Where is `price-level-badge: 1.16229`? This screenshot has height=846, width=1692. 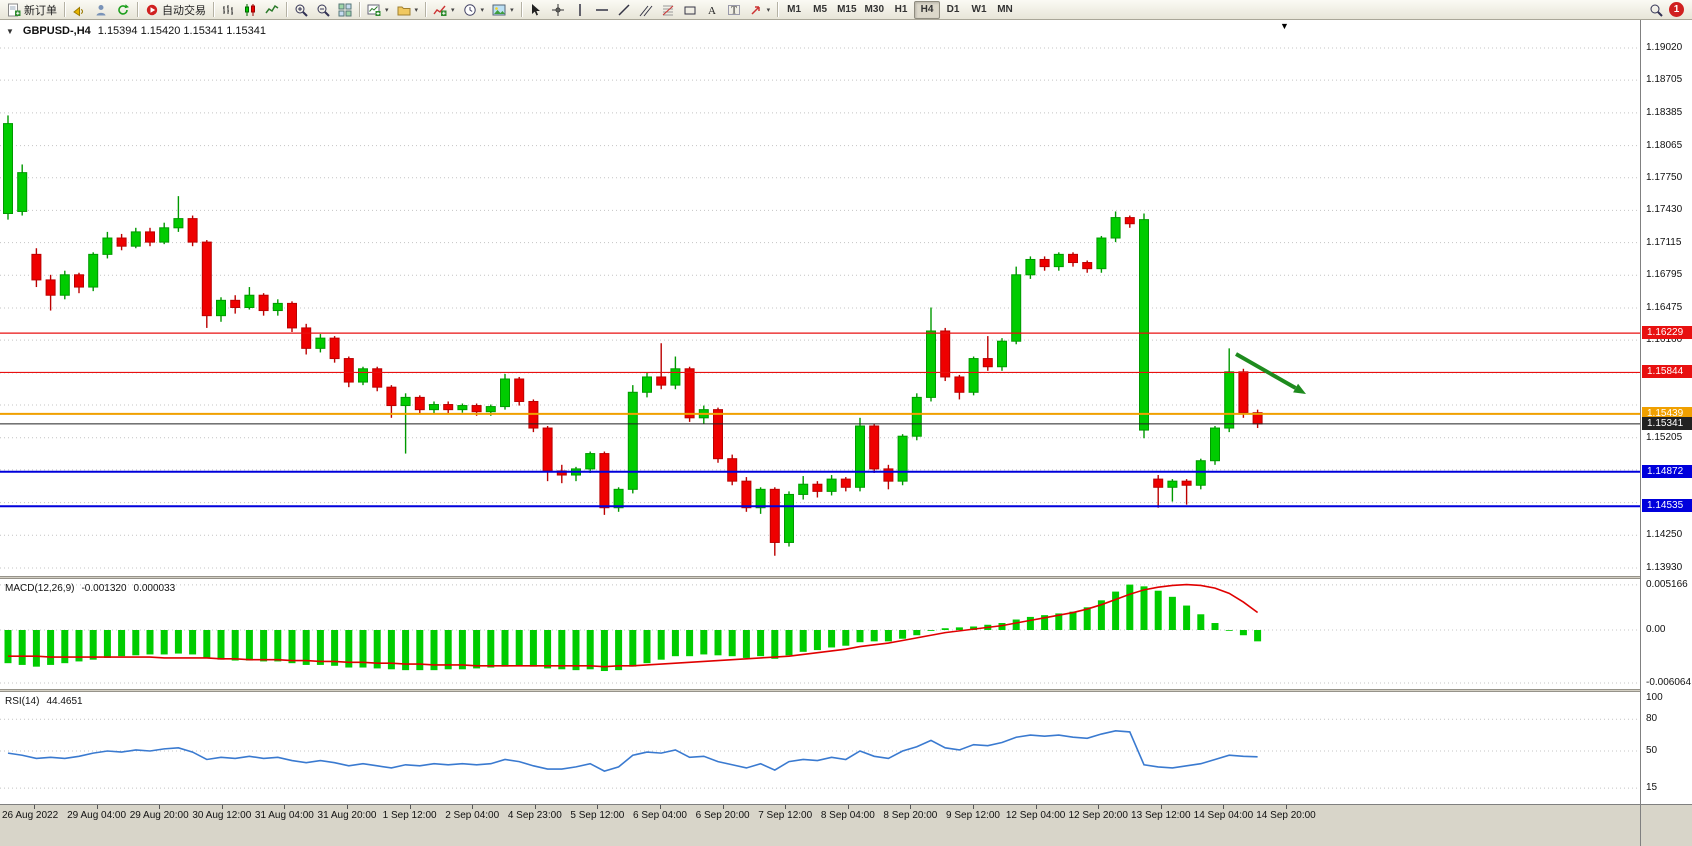
price-level-badge: 1.16229 is located at coordinates (1667, 333).